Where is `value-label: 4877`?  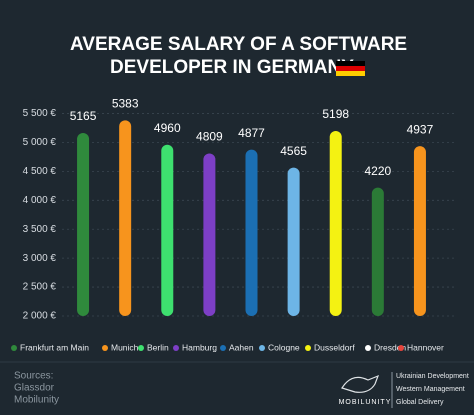
value-label: 4877 is located at coordinates (251, 133).